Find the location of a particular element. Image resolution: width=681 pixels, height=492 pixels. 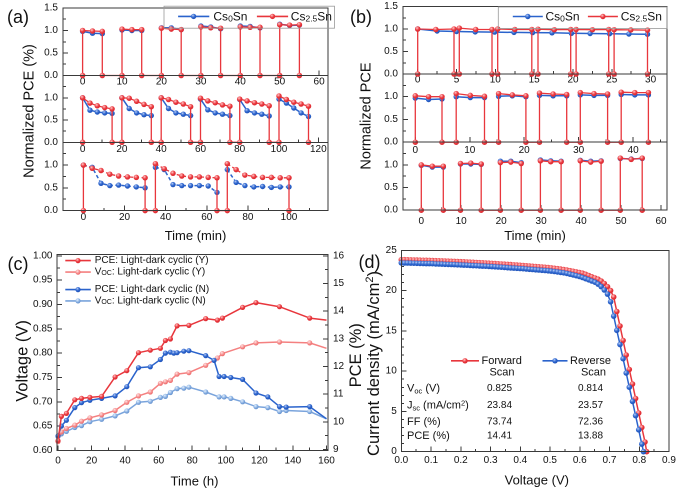

svg-text: Cs2.5Sn is located at coordinates (311, 16).